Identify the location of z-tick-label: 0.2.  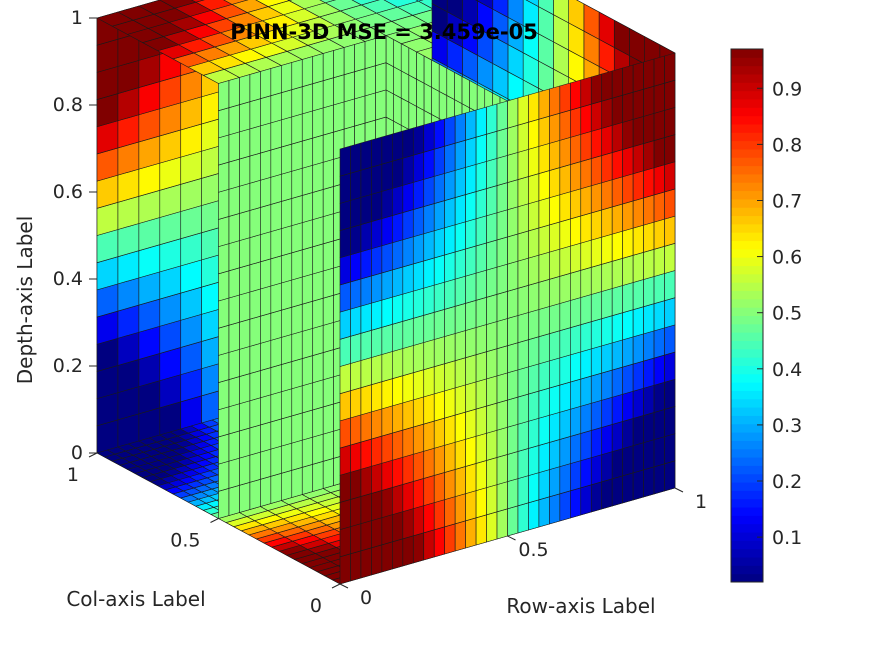
(68, 366).